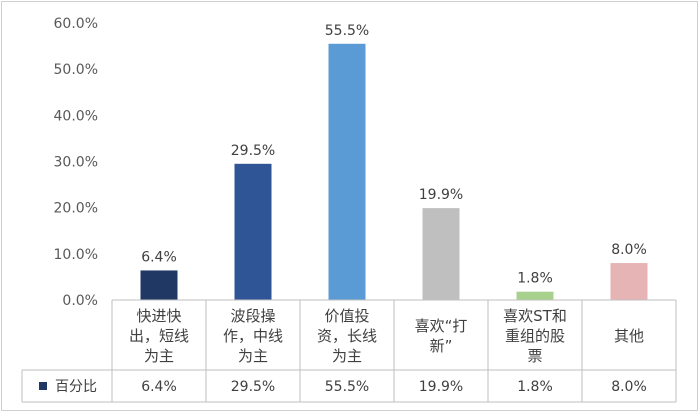 The image size is (700, 416). What do you see at coordinates (76, 116) in the screenshot?
I see `y-tick-label: 40.0%` at bounding box center [76, 116].